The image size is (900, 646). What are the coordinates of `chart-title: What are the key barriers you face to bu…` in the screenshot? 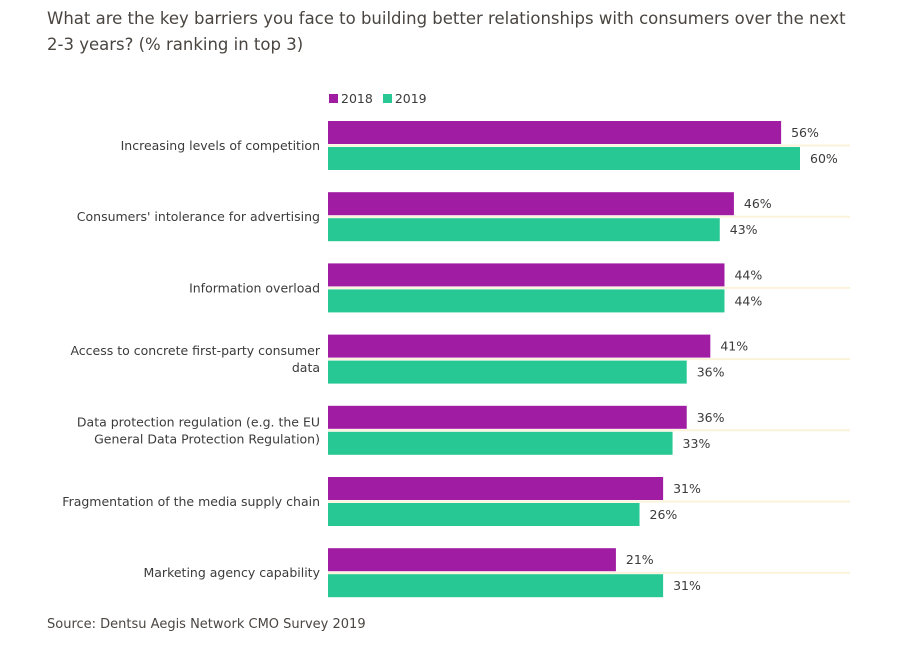 It's located at (446, 31).